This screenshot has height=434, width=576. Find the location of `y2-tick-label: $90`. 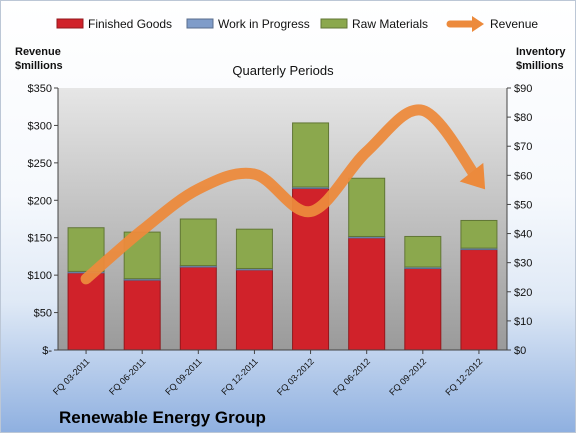

y2-tick-label: $90 is located at coordinates (523, 89).